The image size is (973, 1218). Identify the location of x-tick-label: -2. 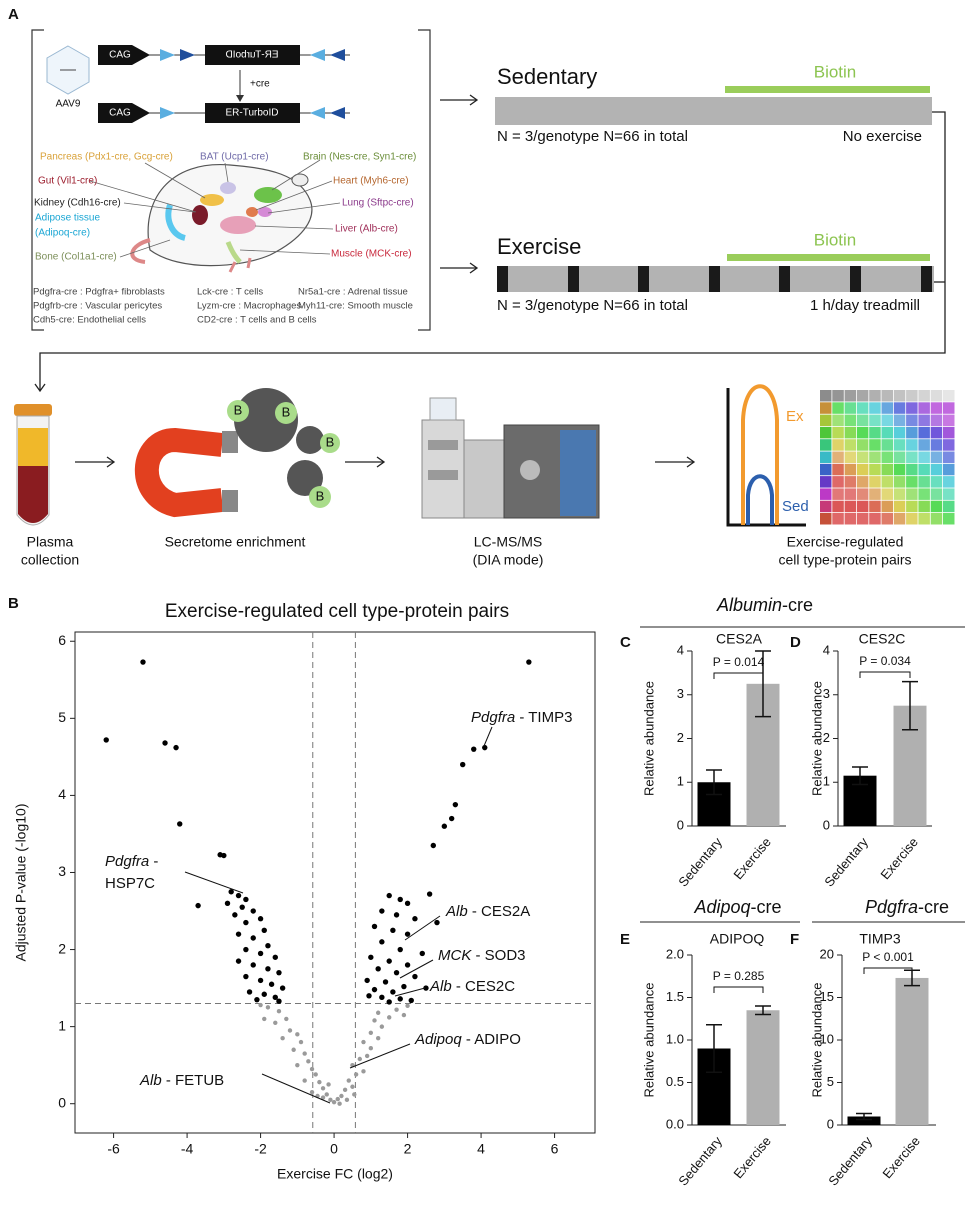
(260, 1149).